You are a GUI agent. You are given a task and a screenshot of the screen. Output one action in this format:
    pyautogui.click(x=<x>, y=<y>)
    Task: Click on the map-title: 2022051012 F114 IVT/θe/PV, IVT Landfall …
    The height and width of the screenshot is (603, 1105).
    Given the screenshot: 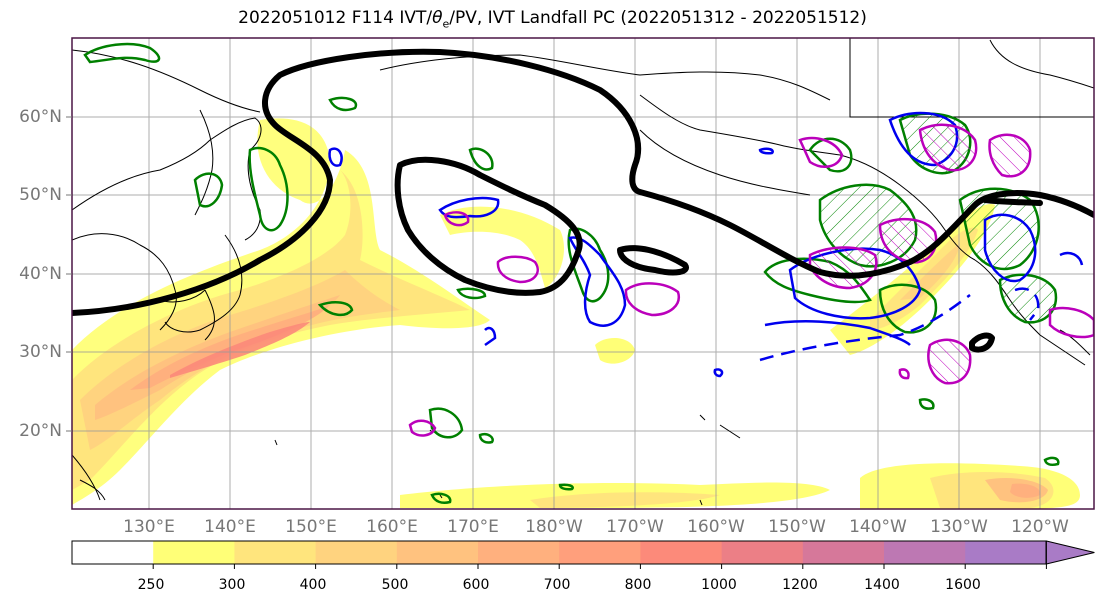 What is the action you would take?
    pyautogui.click(x=552, y=19)
    